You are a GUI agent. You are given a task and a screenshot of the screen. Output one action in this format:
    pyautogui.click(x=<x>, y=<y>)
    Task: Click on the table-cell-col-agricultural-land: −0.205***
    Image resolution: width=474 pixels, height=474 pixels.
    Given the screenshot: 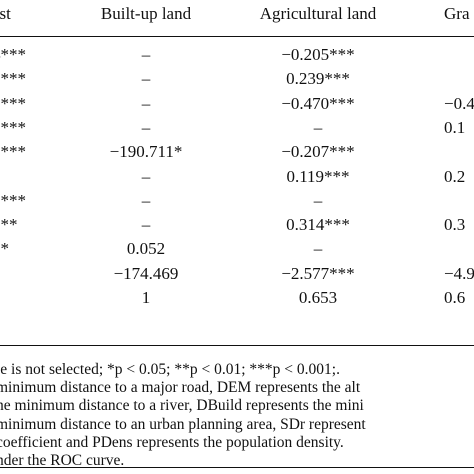 What is the action you would take?
    pyautogui.click(x=318, y=54)
    